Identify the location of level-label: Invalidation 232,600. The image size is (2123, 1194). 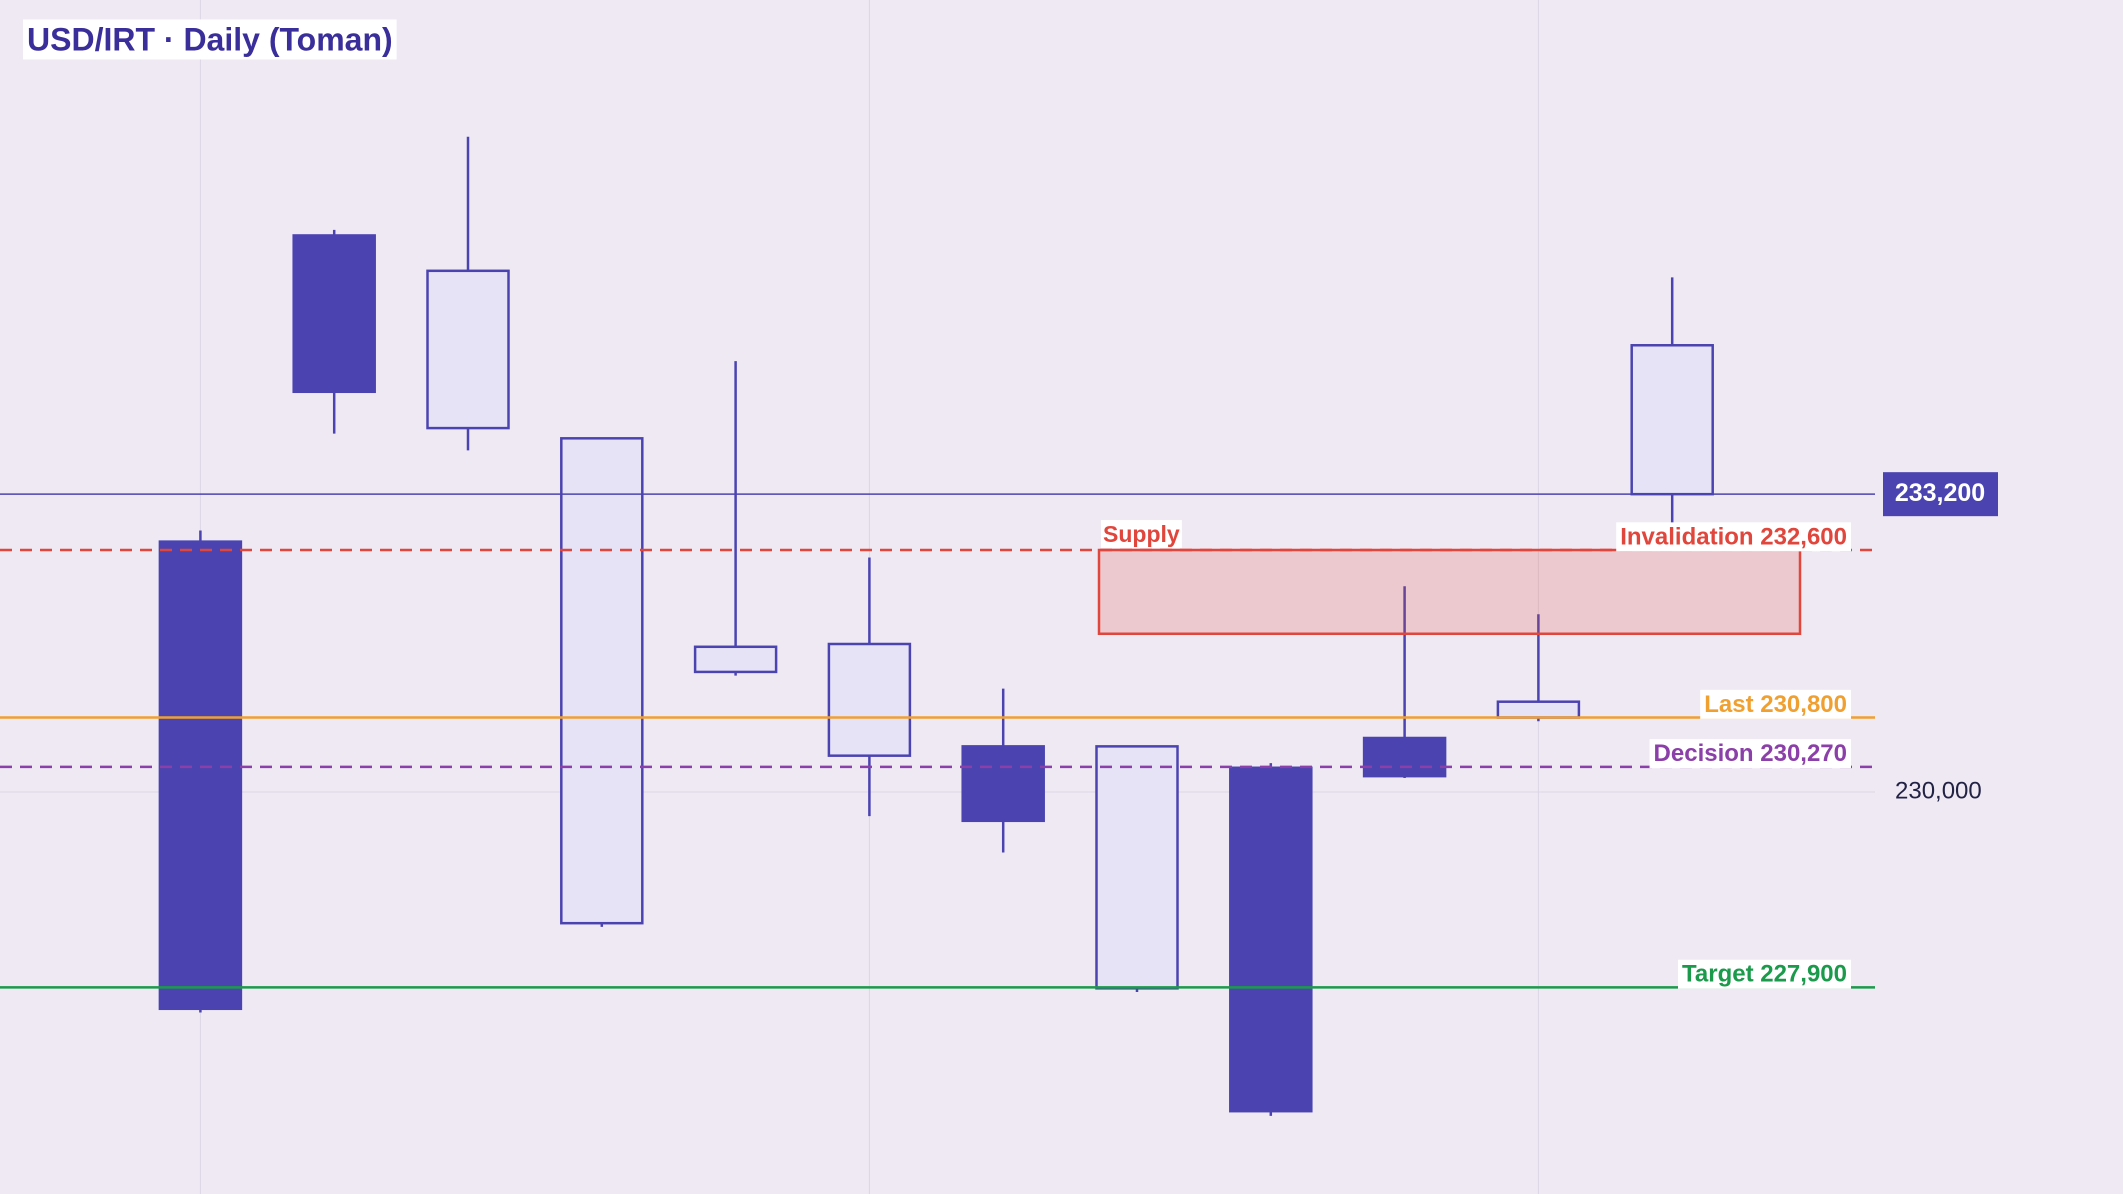
(1733, 536).